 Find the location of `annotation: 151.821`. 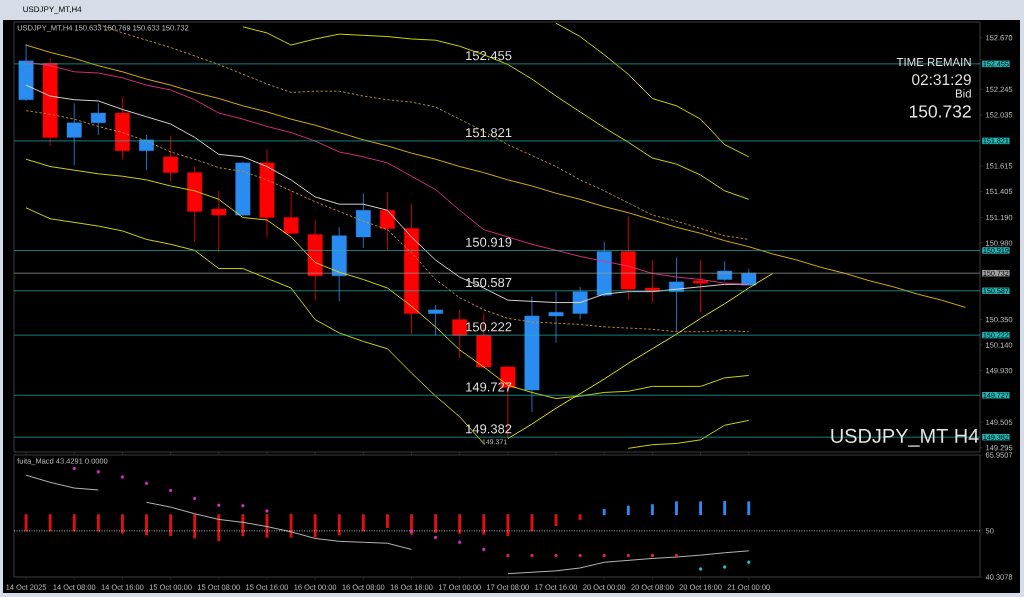

annotation: 151.821 is located at coordinates (489, 133).